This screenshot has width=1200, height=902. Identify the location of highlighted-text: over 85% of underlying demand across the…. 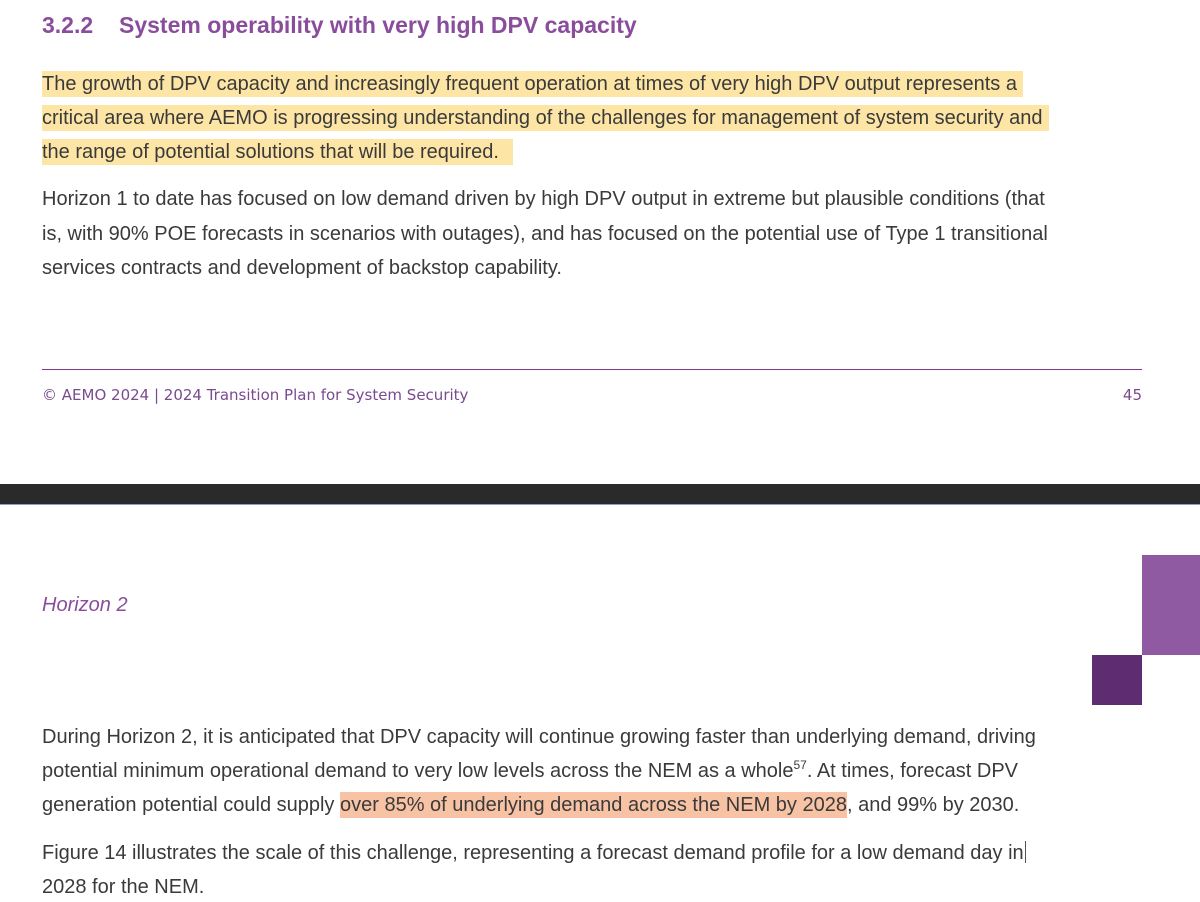
(593, 805).